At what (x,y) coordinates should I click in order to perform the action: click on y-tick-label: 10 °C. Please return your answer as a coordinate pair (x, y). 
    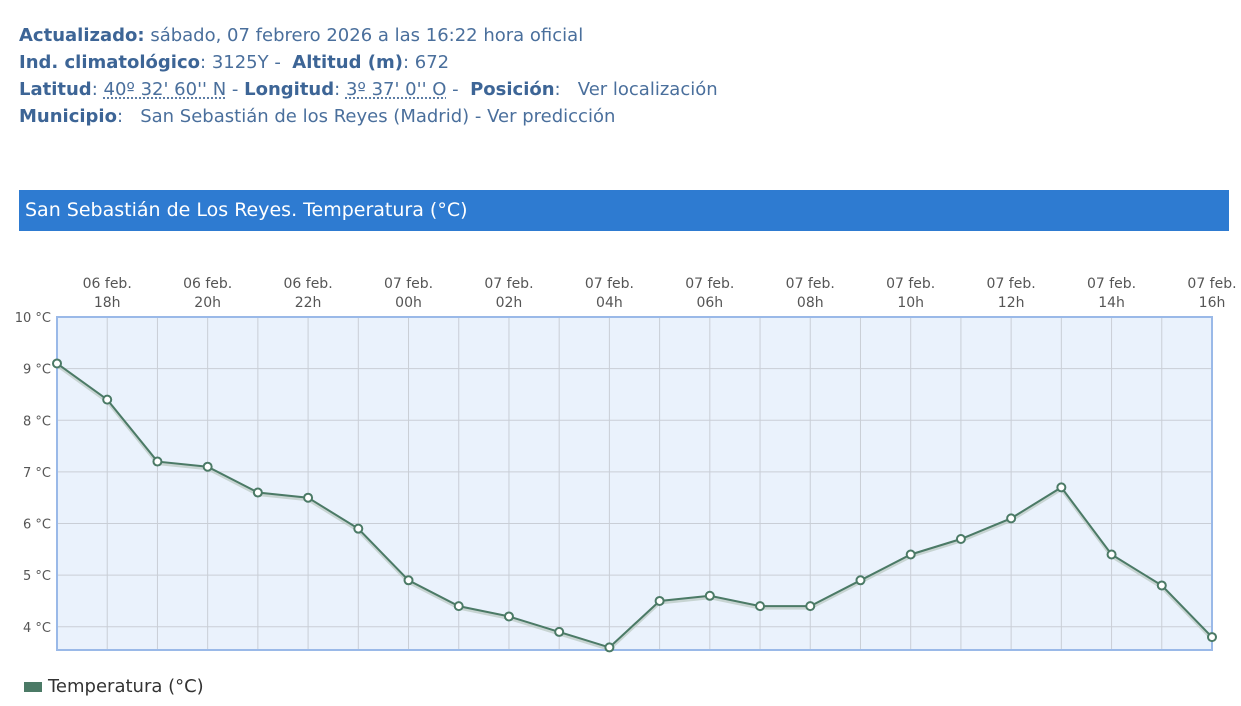
    Looking at the image, I should click on (33, 318).